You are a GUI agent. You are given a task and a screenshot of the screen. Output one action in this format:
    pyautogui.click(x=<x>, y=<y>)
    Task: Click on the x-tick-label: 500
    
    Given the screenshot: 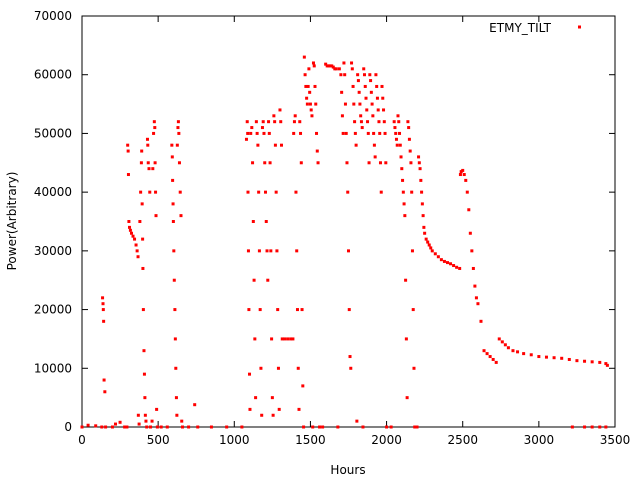 What is the action you would take?
    pyautogui.click(x=158, y=440)
    